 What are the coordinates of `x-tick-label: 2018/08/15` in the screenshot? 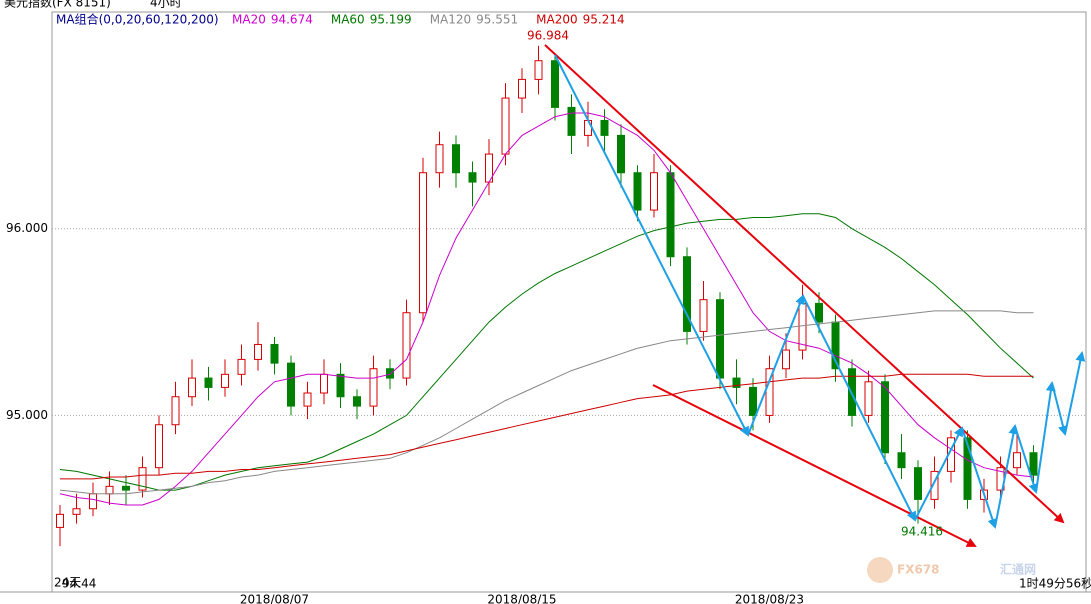 It's located at (521, 598).